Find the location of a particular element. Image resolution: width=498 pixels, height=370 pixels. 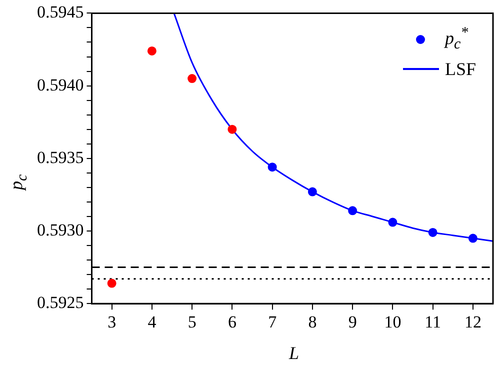

x-tick-label: 10 is located at coordinates (393, 322).